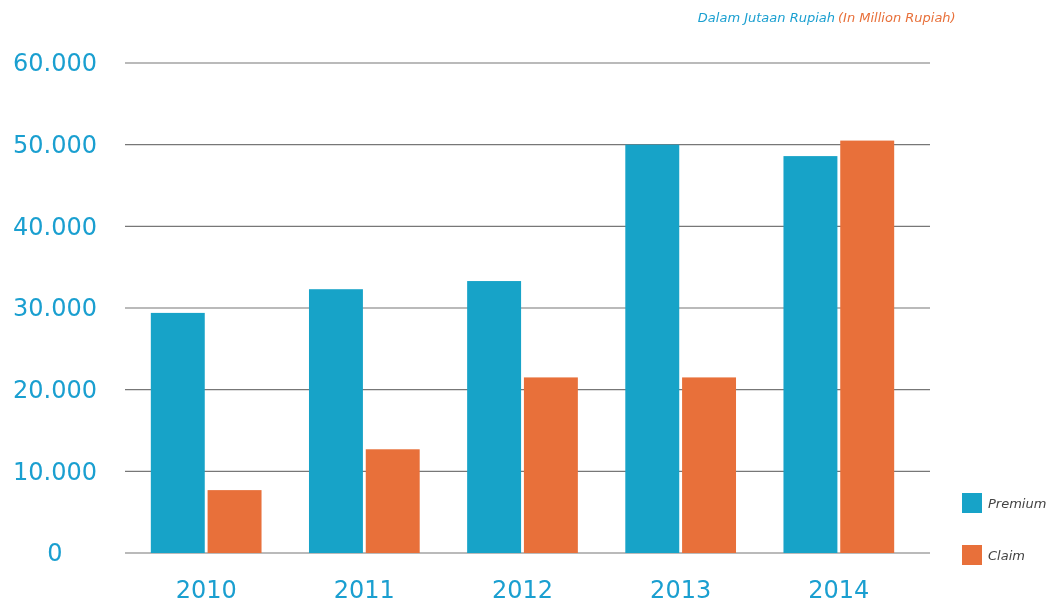 Image resolution: width=1059 pixels, height=609 pixels. I want to click on x-tick-label: 2013, so click(681, 590).